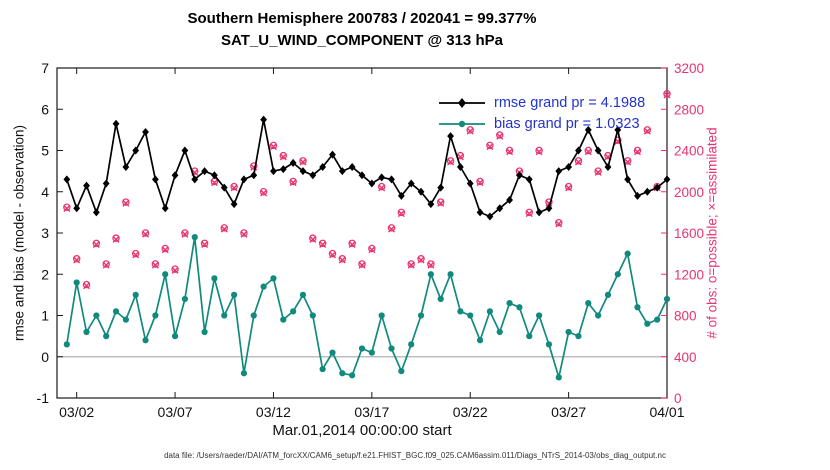 Image resolution: width=830 pixels, height=470 pixels. Describe the element at coordinates (45, 233) in the screenshot. I see `y-left-tick-label: 3` at that location.